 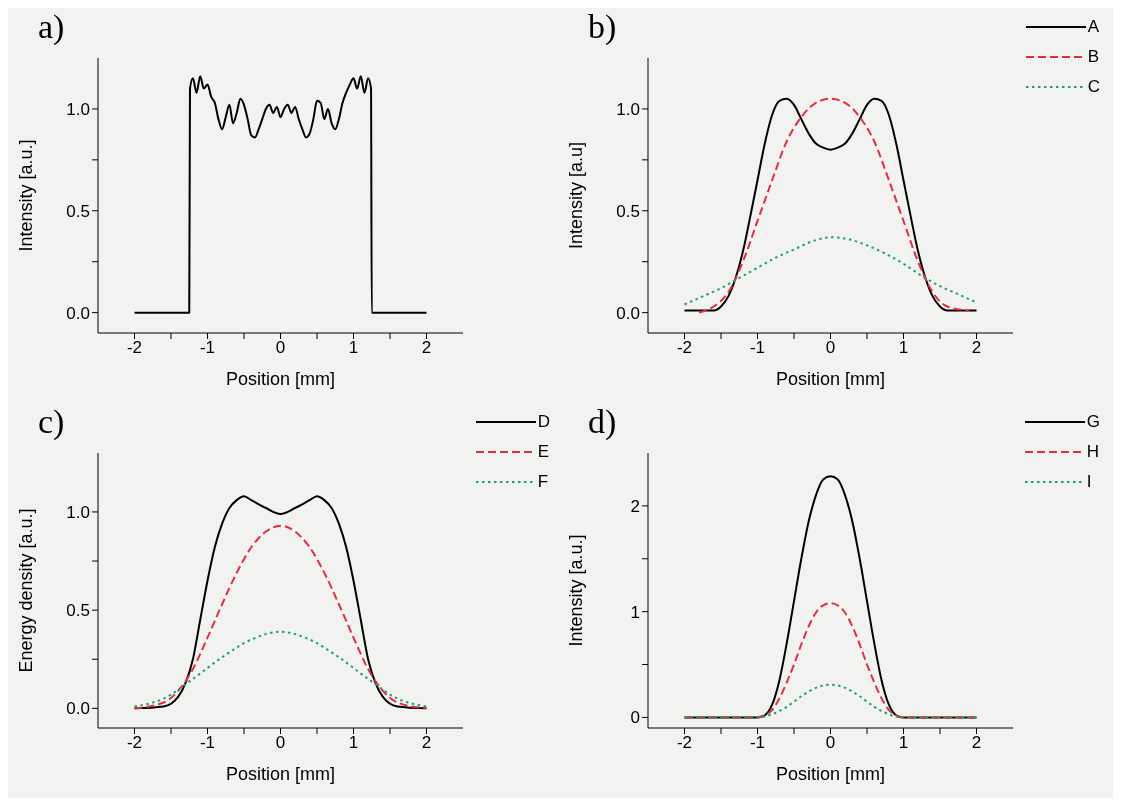 I want to click on legend-label: E, so click(x=543, y=452).